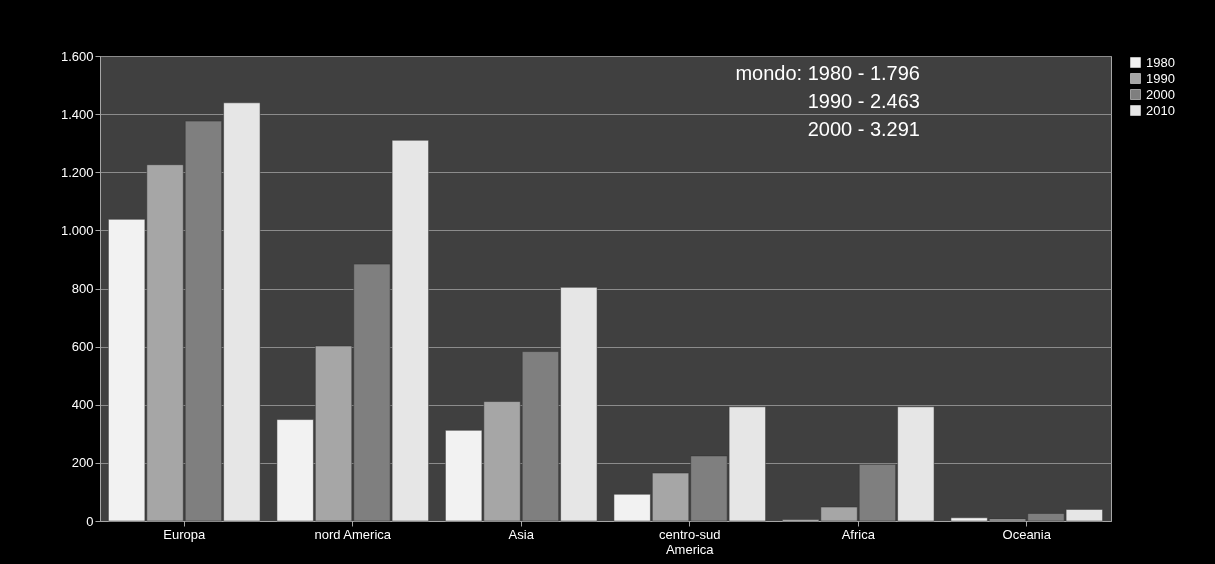 The width and height of the screenshot is (1215, 564). Describe the element at coordinates (858, 534) in the screenshot. I see `x-tick-label: Africa` at that location.